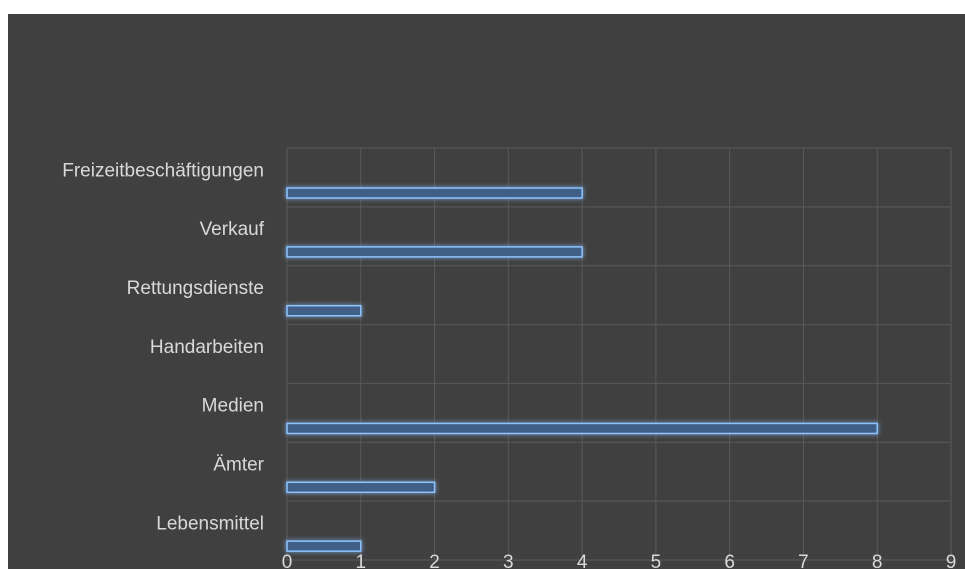  What do you see at coordinates (233, 406) in the screenshot?
I see `category-label: Medien` at bounding box center [233, 406].